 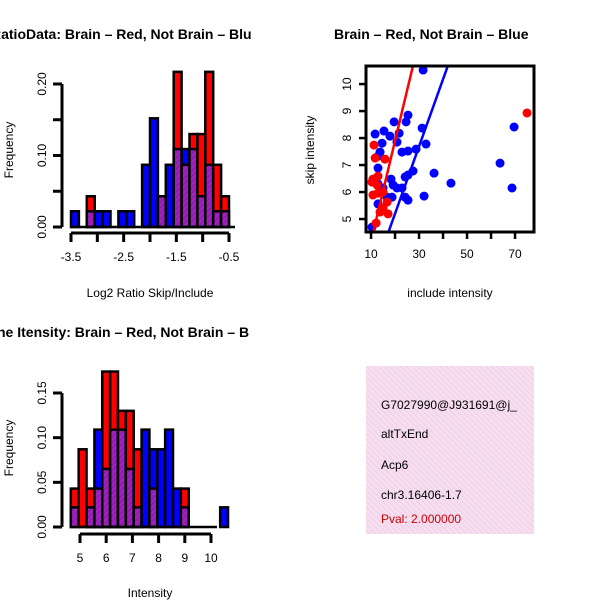 I want to click on y-tick-label: 0.15, so click(x=42, y=393).